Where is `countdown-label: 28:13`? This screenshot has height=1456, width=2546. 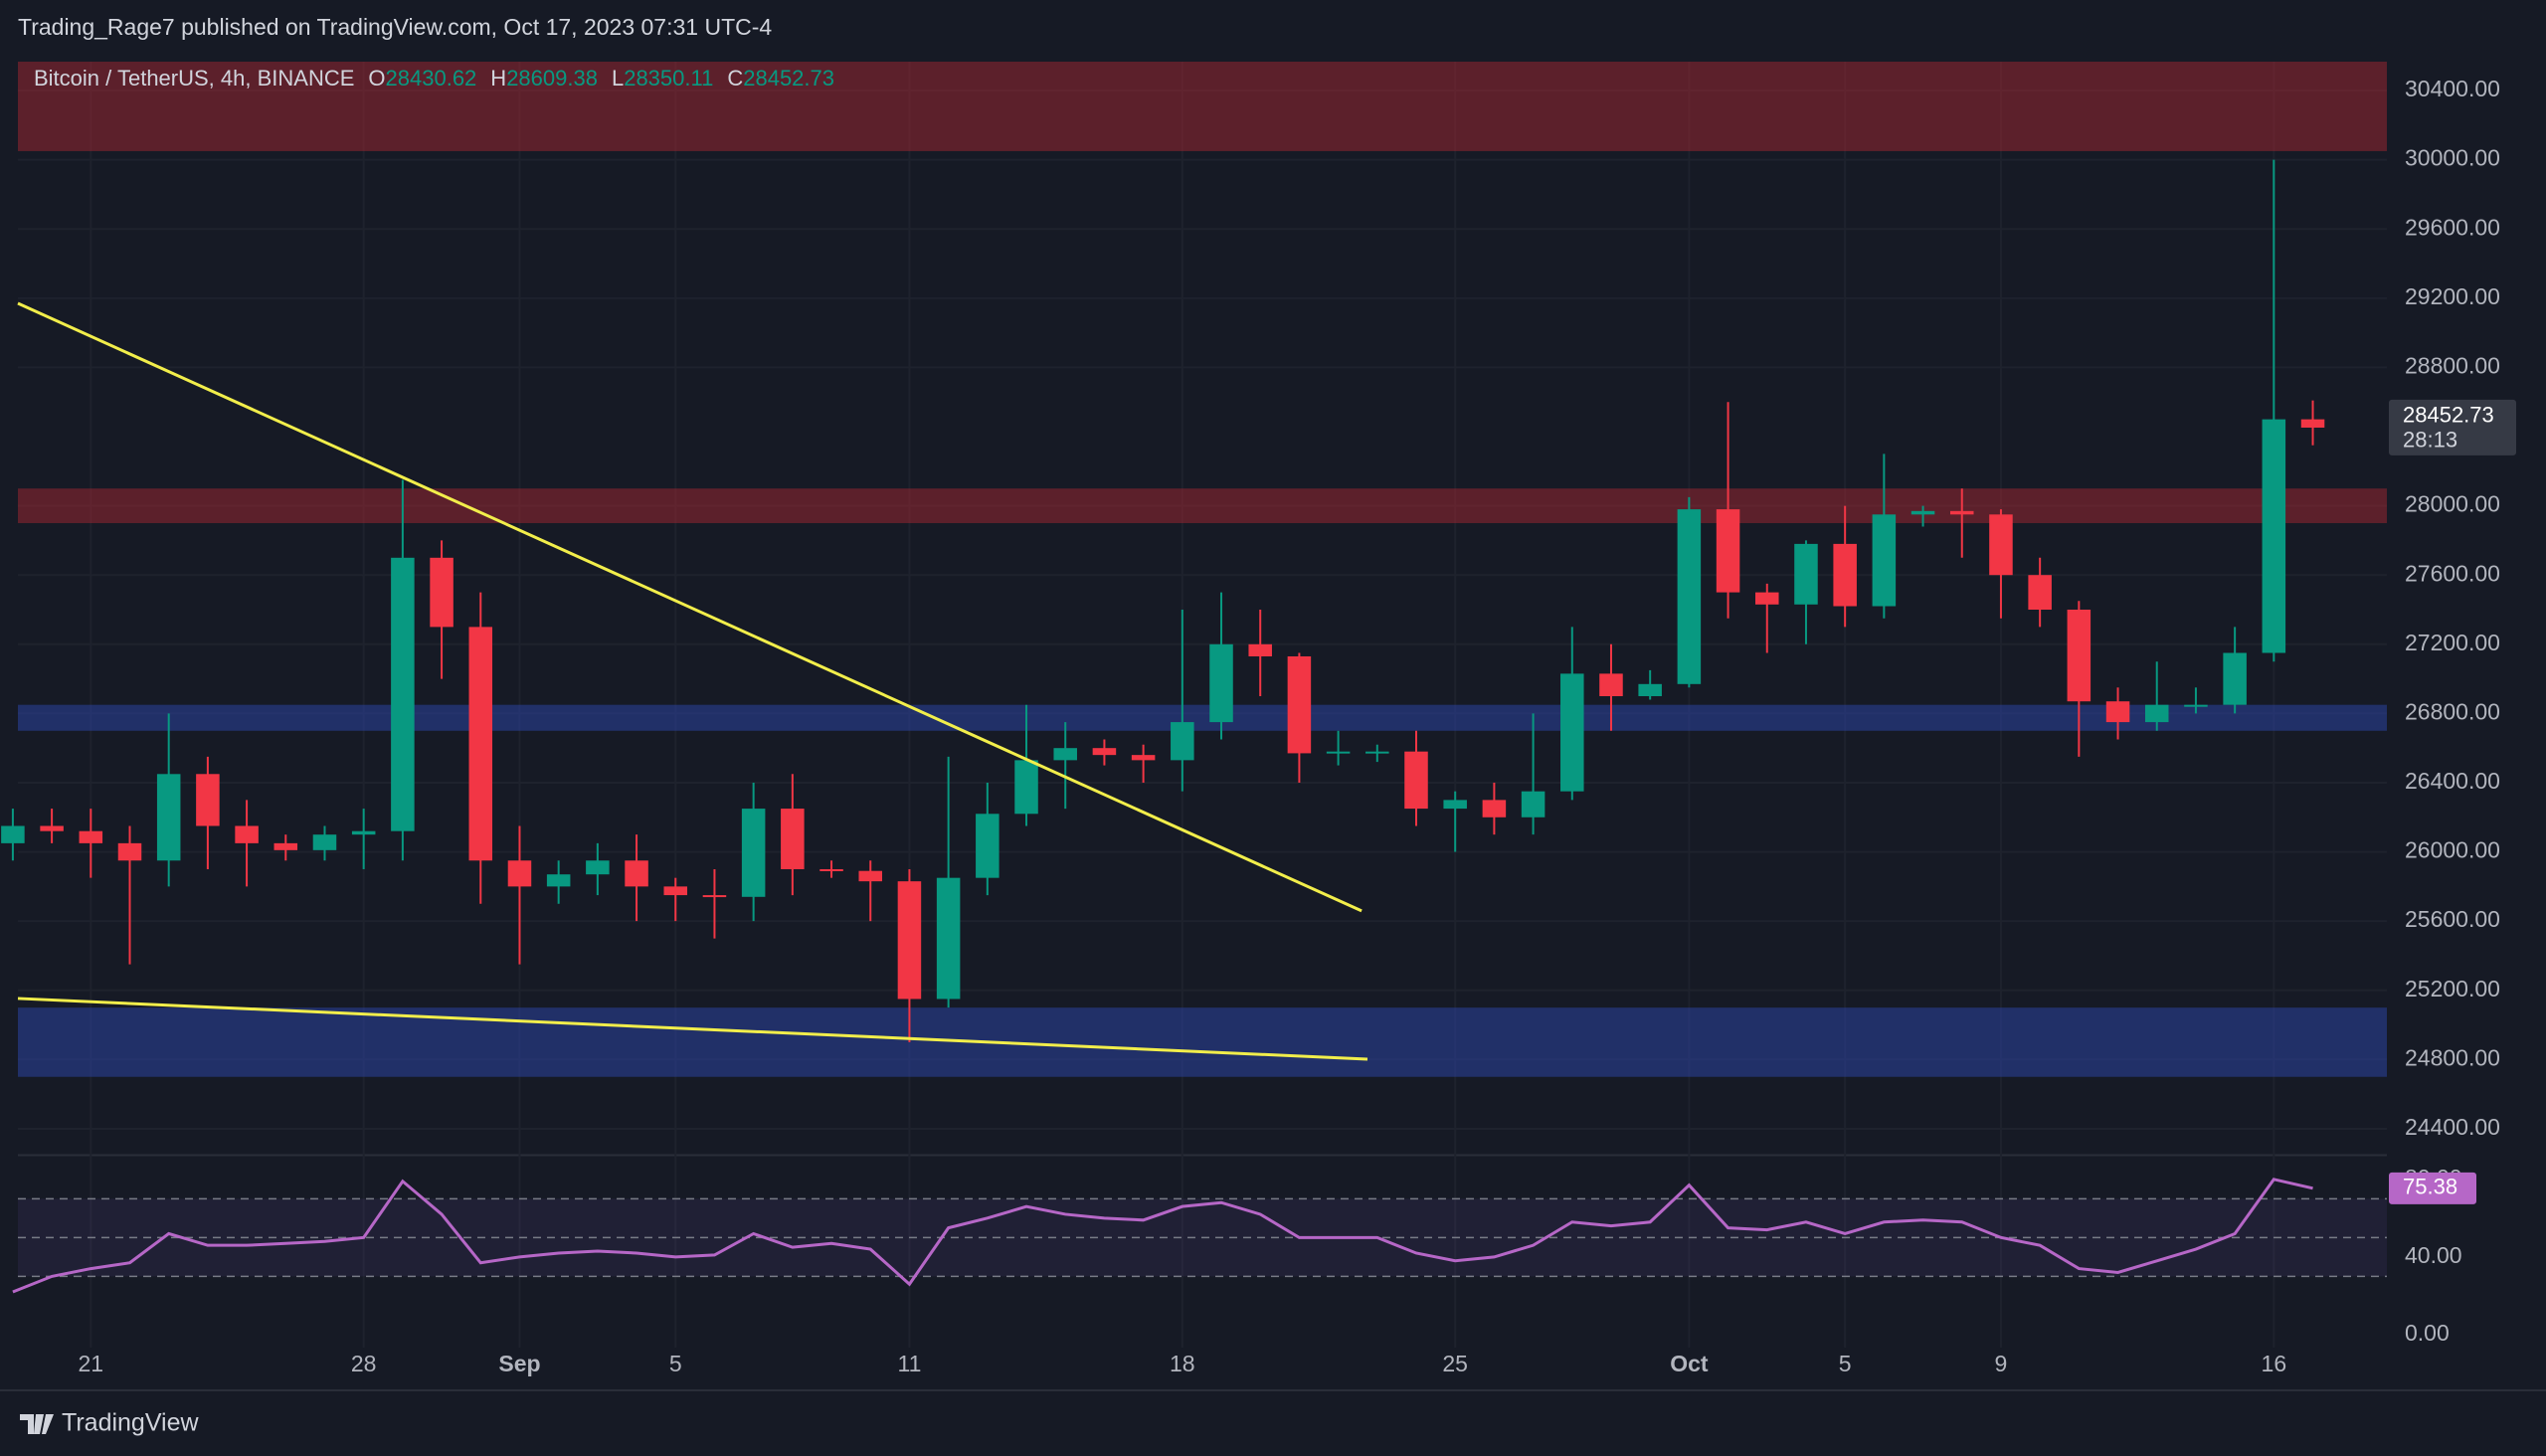
countdown-label: 28:13 is located at coordinates (2430, 440).